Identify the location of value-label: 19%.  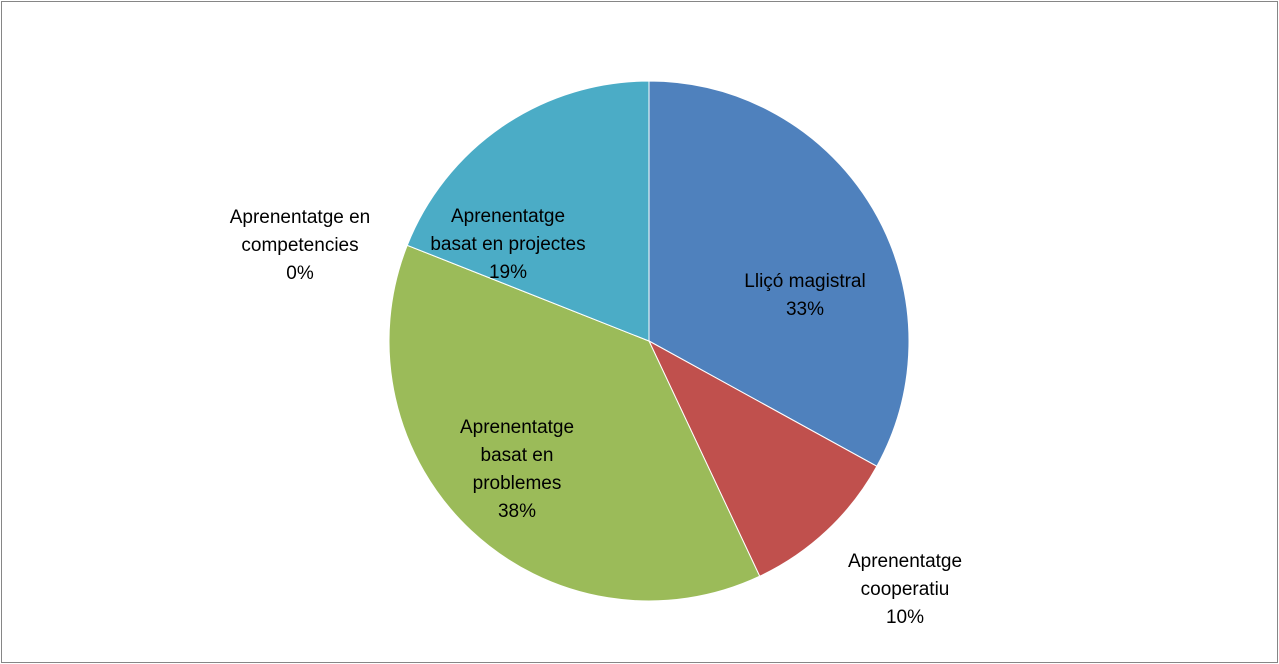
(508, 272).